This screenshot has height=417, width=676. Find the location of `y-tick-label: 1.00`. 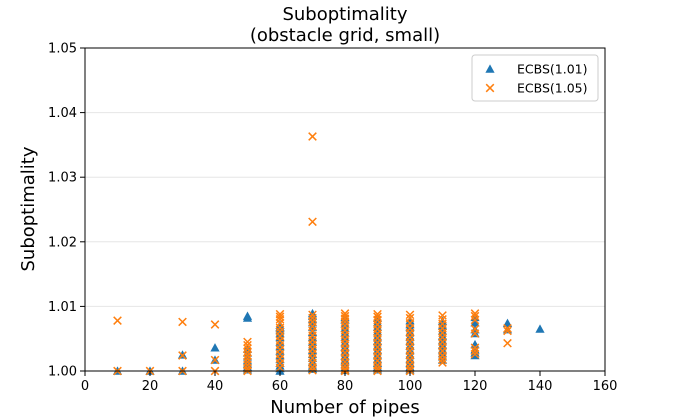

y-tick-label: 1.00 is located at coordinates (62, 372).